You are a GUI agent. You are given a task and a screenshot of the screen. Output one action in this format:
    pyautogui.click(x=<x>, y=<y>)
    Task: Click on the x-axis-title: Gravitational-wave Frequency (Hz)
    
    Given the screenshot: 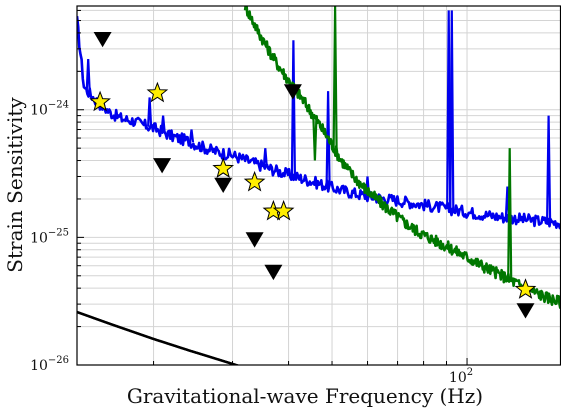 What is the action you would take?
    pyautogui.click(x=305, y=396)
    